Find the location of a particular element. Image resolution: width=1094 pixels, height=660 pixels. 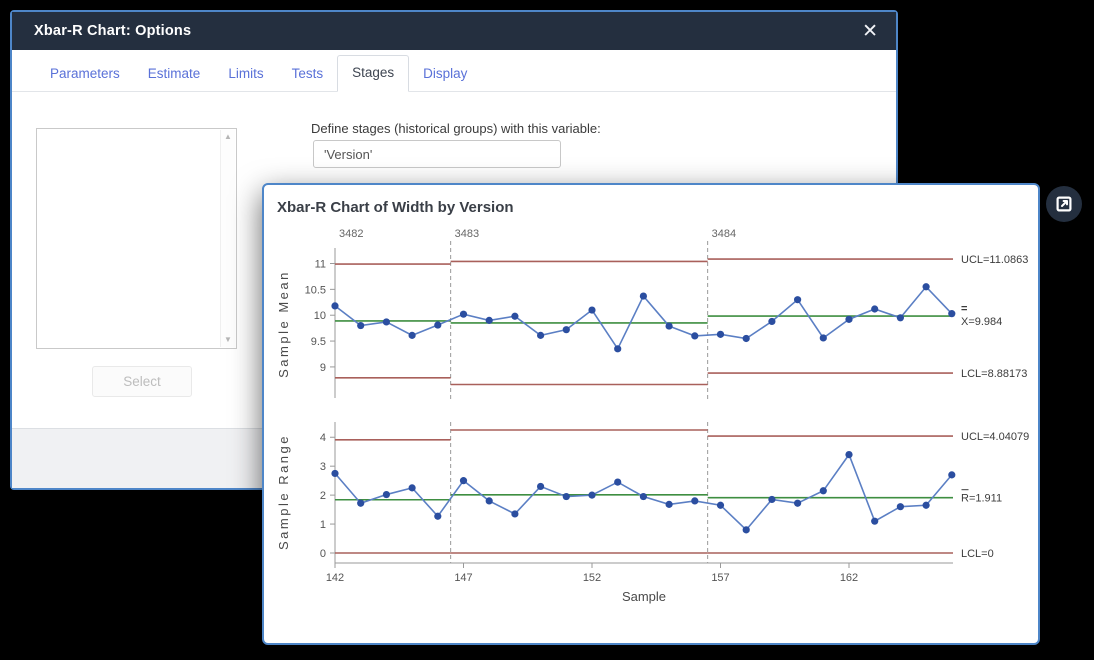

series-line is located at coordinates (643, 492).